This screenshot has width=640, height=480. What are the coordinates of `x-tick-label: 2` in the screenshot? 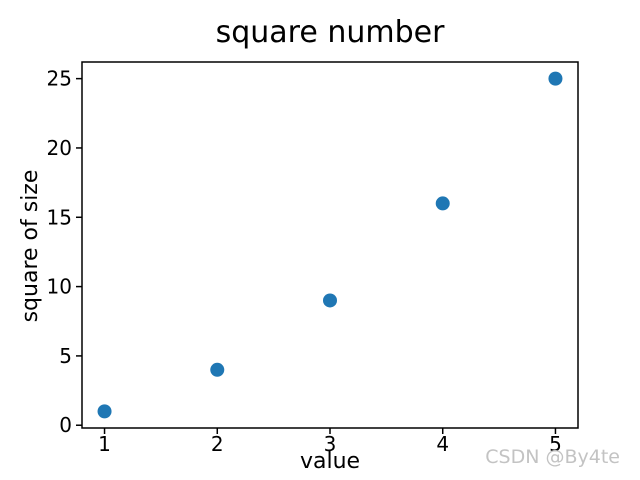 It's located at (217, 444).